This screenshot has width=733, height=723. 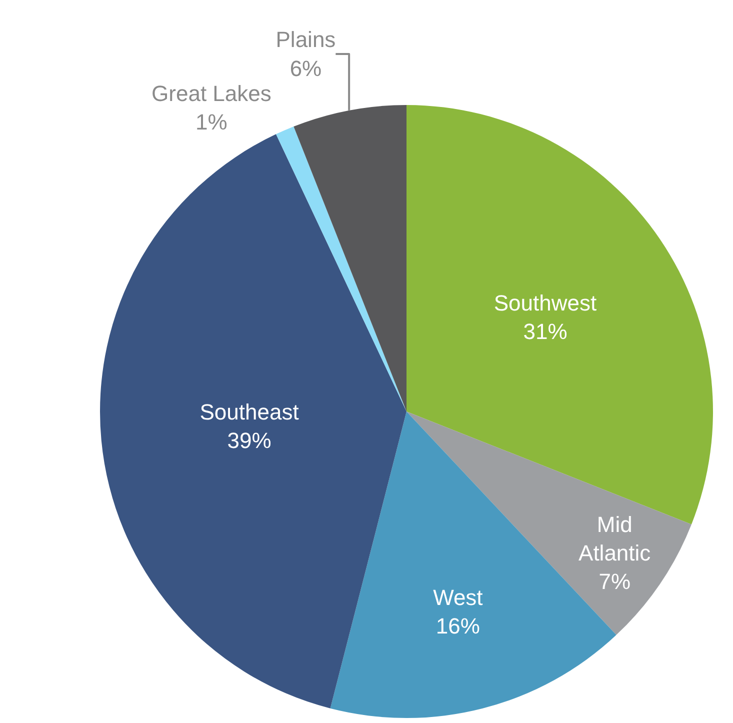 What do you see at coordinates (614, 581) in the screenshot?
I see `data-label: 7%` at bounding box center [614, 581].